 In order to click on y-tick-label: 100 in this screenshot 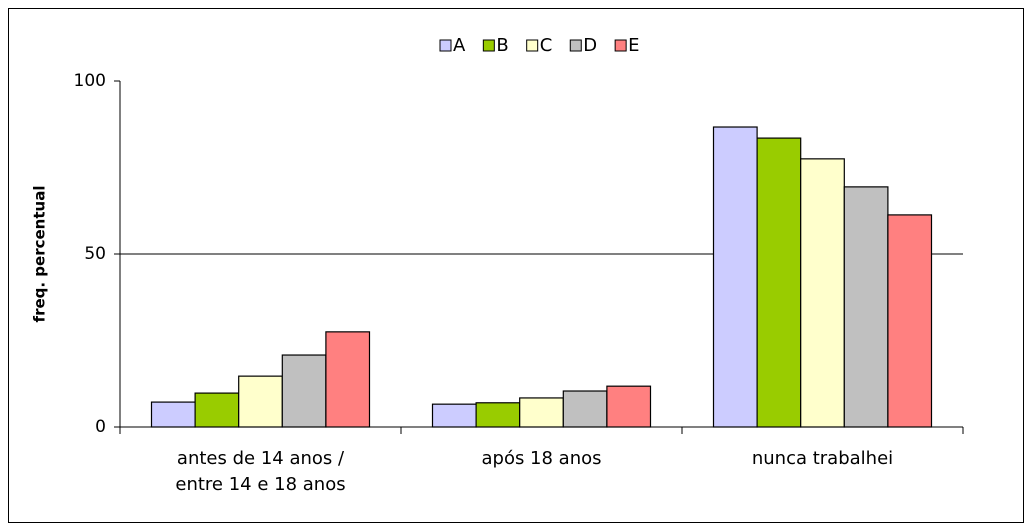, I will do `click(90, 81)`.